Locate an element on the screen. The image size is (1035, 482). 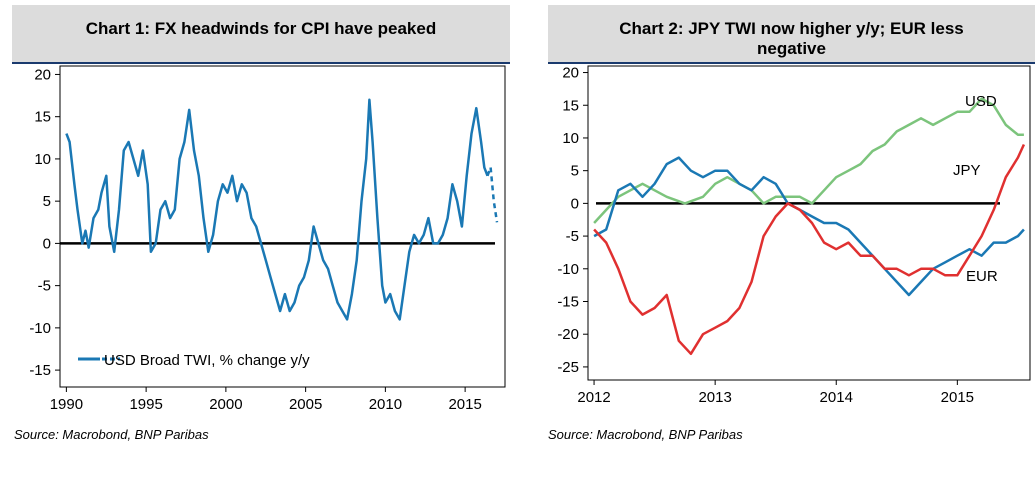
x-tick-label: 1990 is located at coordinates (66, 404).